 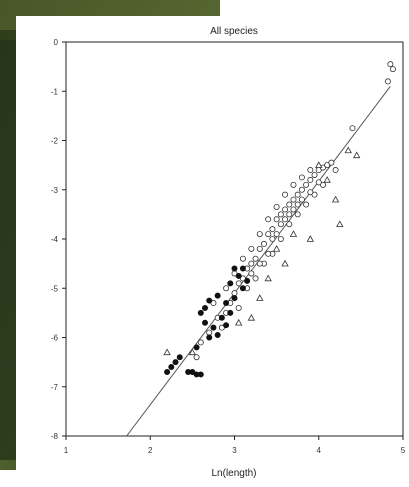 I want to click on x-tick-label: 4, so click(x=319, y=450).